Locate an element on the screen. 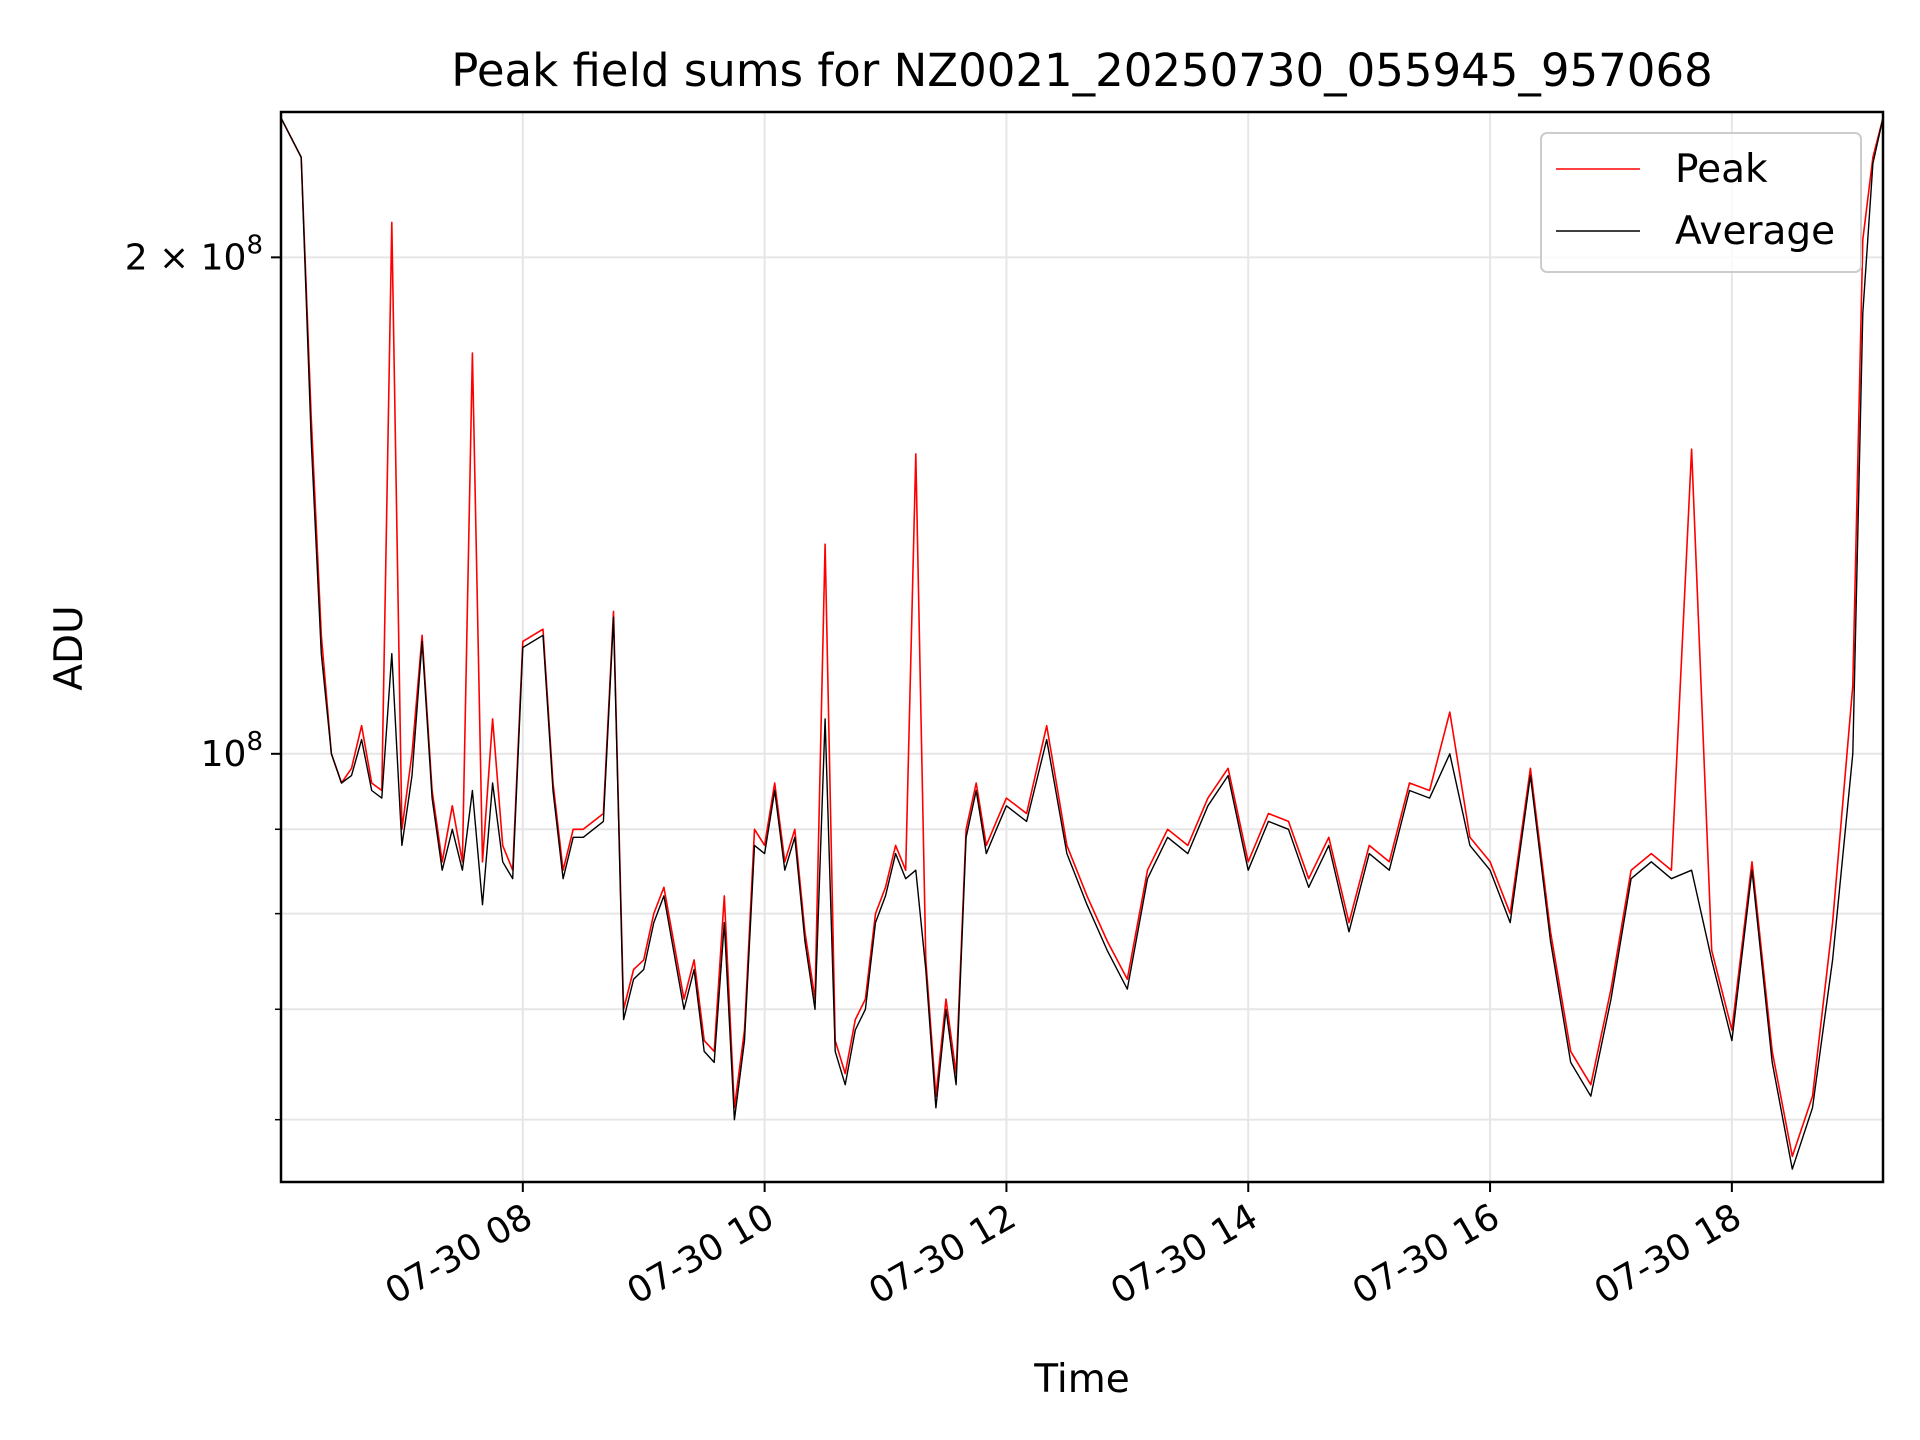 The height and width of the screenshot is (1440, 1920). legend-label-peak: Peak is located at coordinates (1721, 169).